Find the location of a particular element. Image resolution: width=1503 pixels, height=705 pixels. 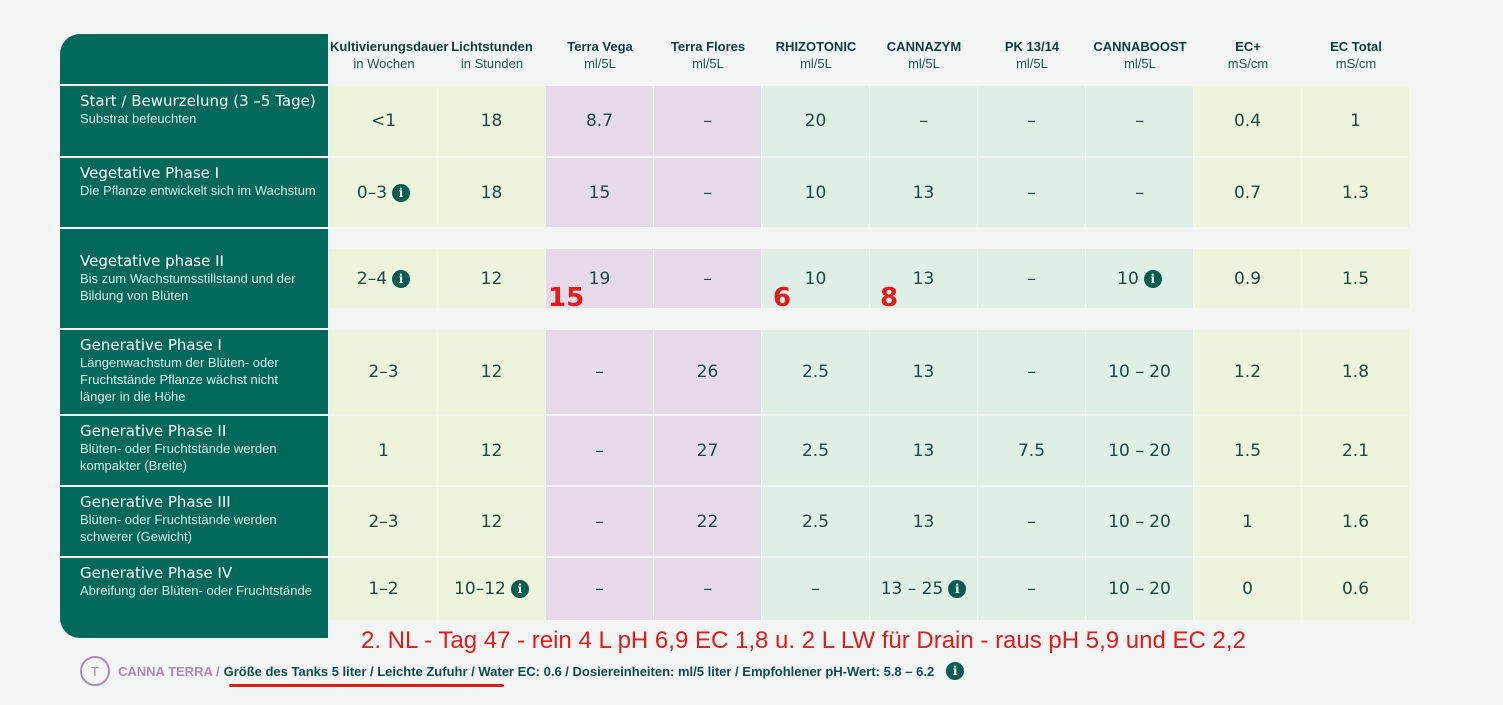

cell-value: 1.6 is located at coordinates (1355, 521).